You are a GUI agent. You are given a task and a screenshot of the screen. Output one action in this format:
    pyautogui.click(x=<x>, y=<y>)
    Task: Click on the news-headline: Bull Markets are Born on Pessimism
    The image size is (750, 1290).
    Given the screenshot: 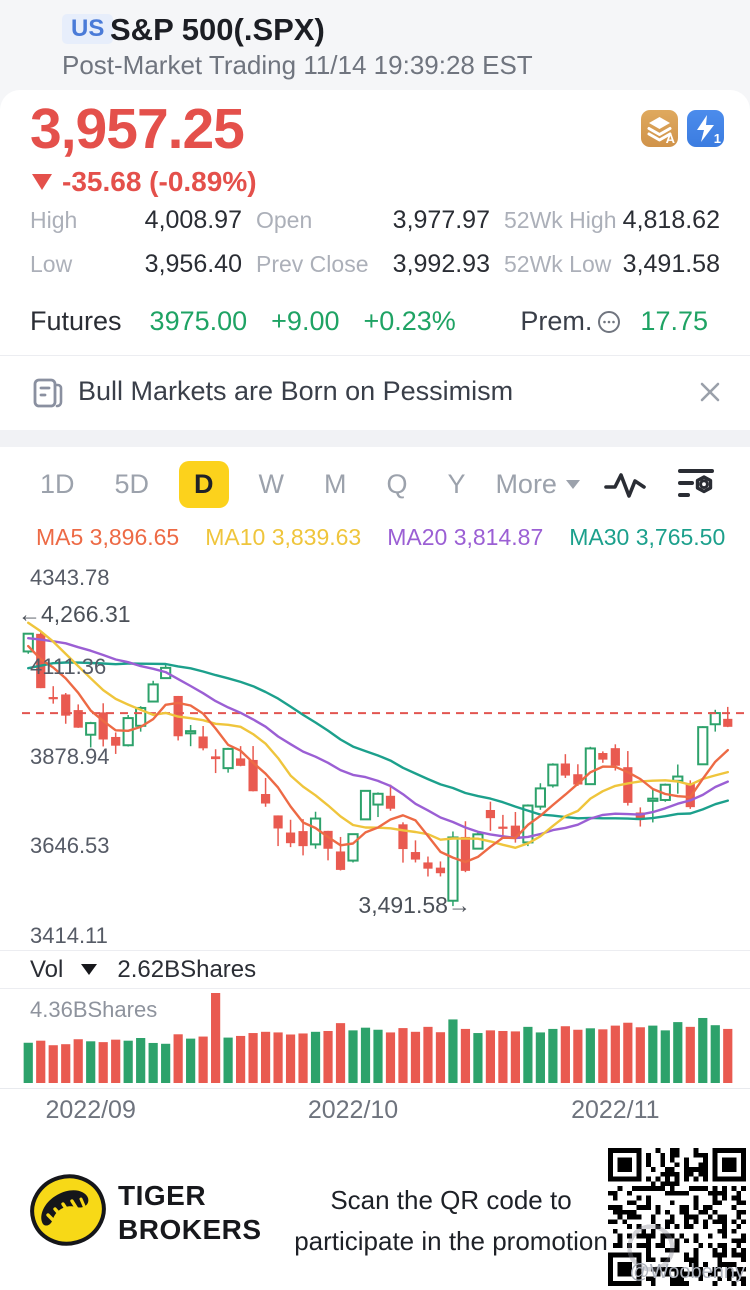 What is the action you would take?
    pyautogui.click(x=296, y=391)
    